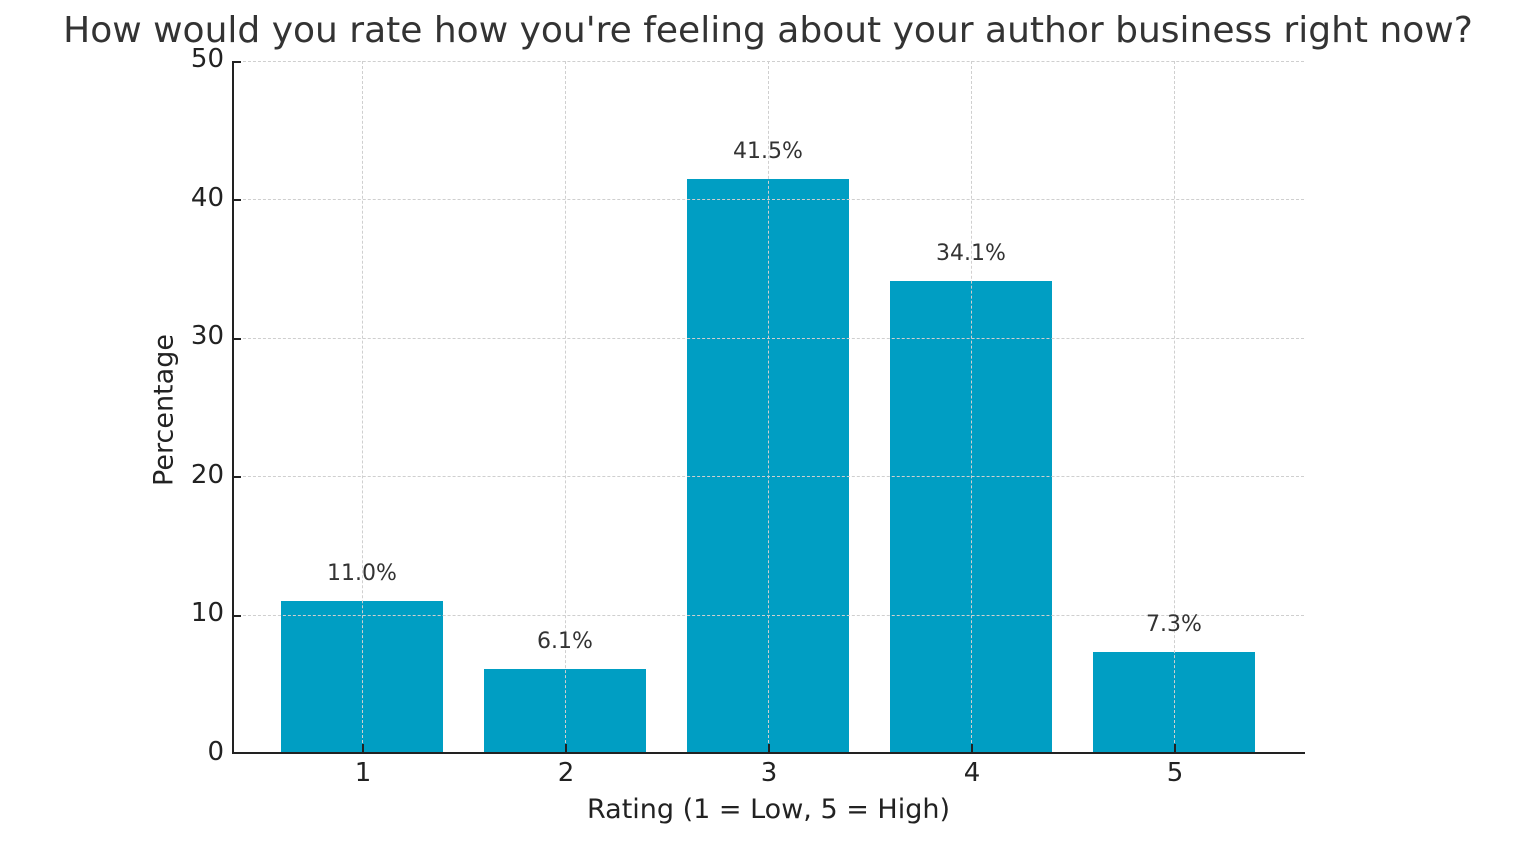 This screenshot has width=1536, height=845. Describe the element at coordinates (207, 613) in the screenshot. I see `y-tick-label: 10` at that location.